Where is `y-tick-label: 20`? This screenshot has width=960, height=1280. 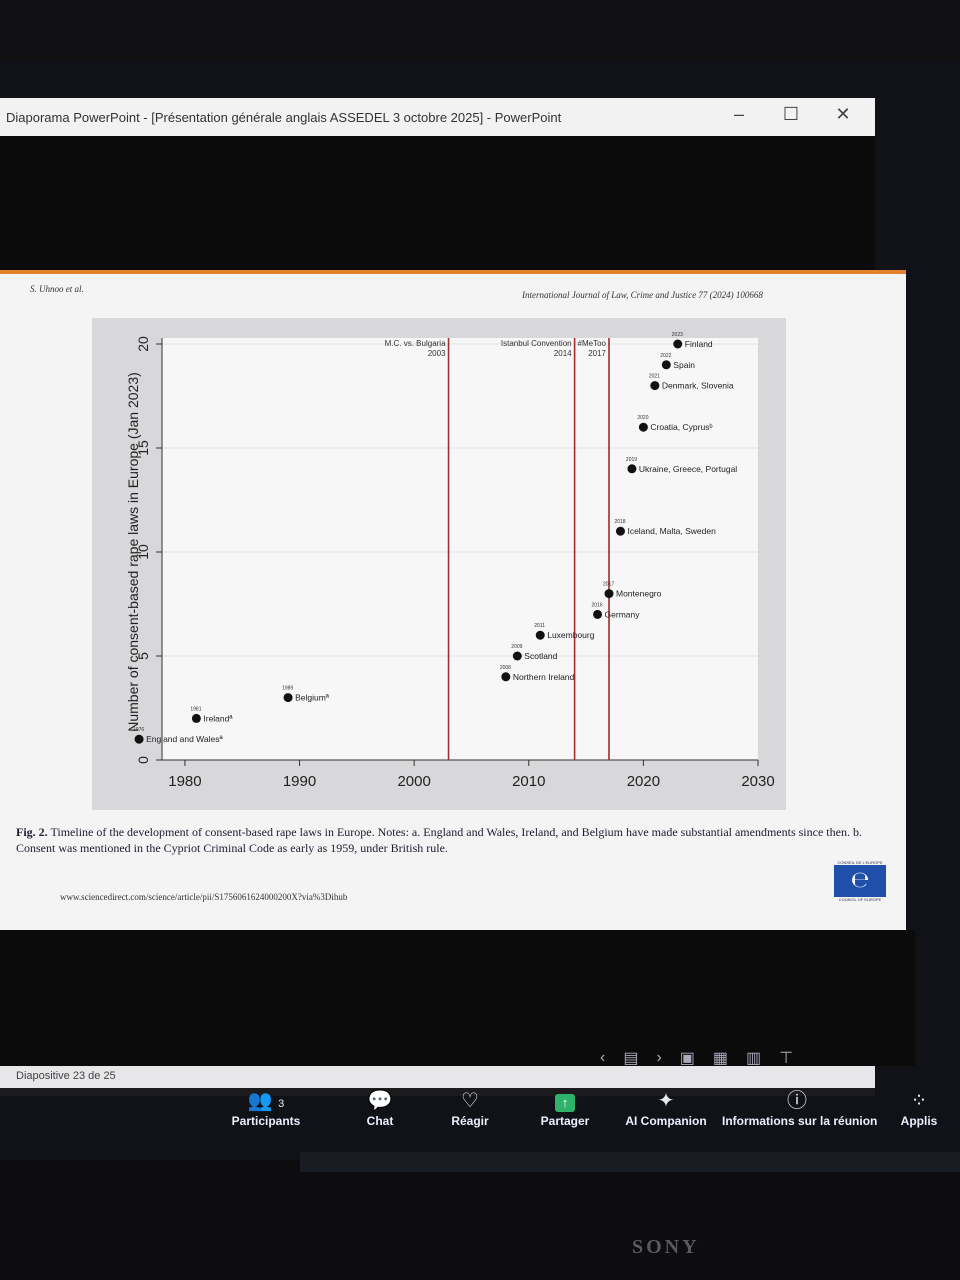
y-tick-label: 20 is located at coordinates (143, 344).